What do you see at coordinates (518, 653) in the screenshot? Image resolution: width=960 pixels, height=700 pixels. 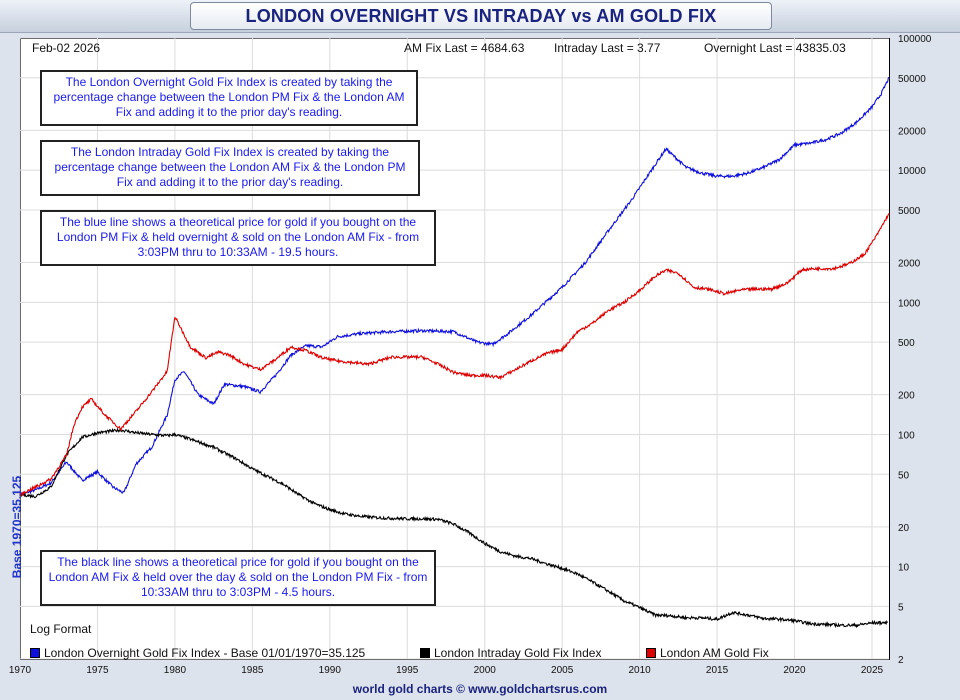 I see `legend-intraday-label: London Intraday Gold Fix Index` at bounding box center [518, 653].